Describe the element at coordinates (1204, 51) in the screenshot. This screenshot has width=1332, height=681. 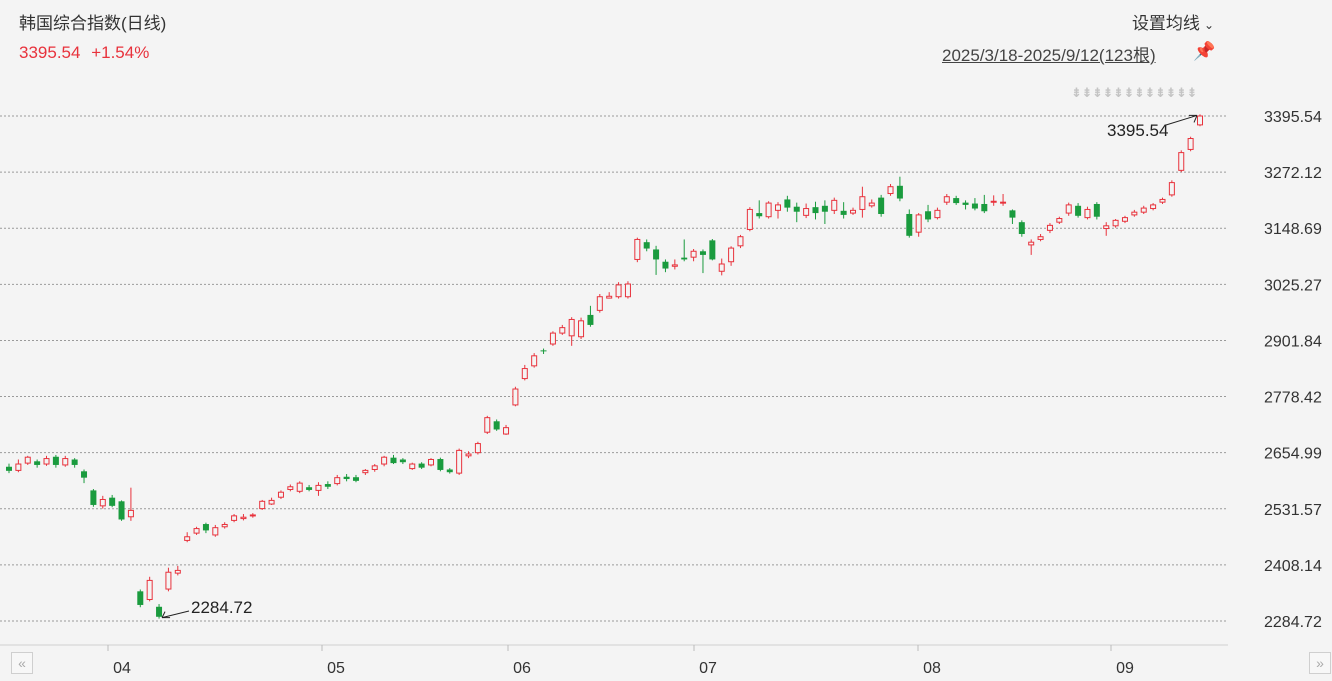
I see `pin-icon: 📌` at that location.